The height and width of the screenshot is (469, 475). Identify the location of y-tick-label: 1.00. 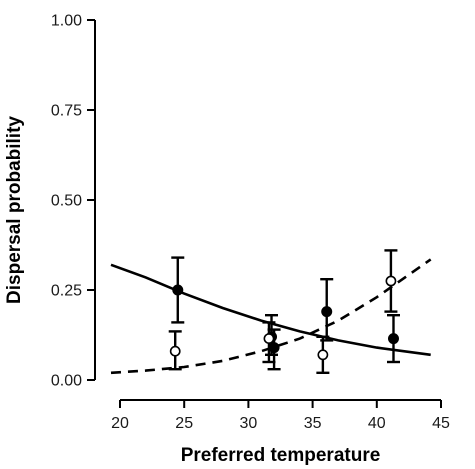
(66, 21).